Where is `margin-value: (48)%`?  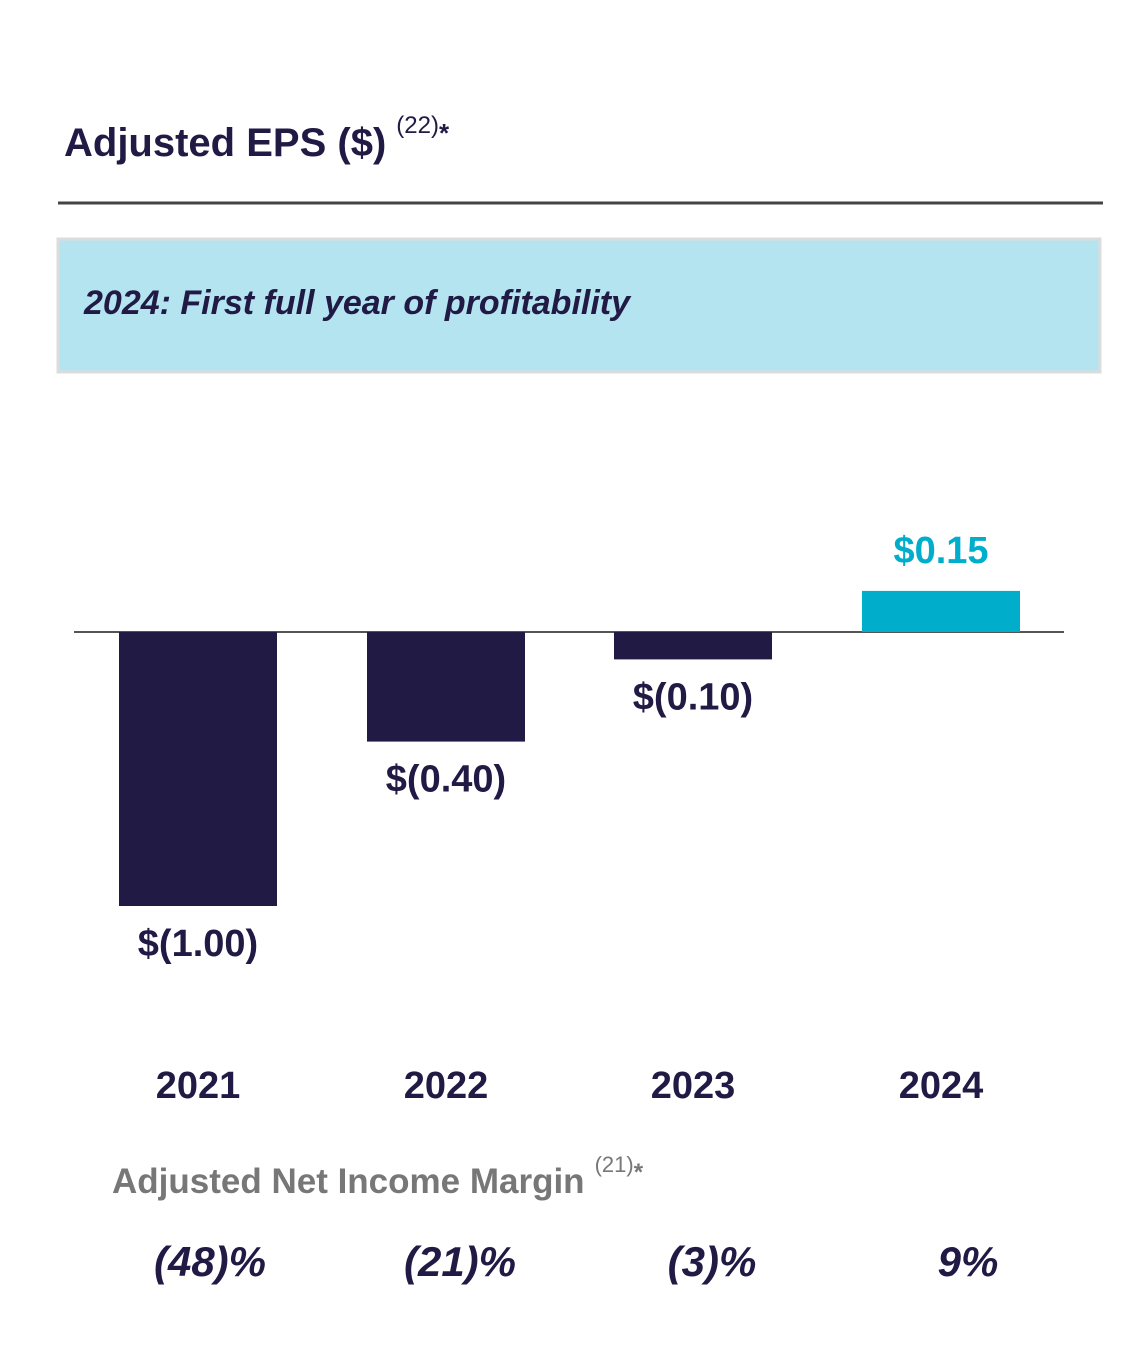 margin-value: (48)% is located at coordinates (210, 1261).